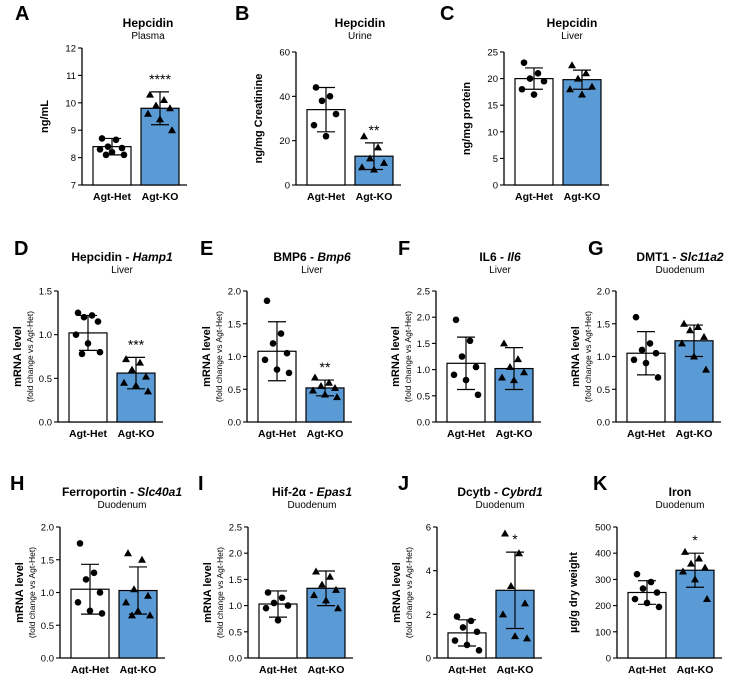 The width and height of the screenshot is (735, 674). What do you see at coordinates (423, 318) in the screenshot?
I see `y-tick-label: 2.0` at bounding box center [423, 318].